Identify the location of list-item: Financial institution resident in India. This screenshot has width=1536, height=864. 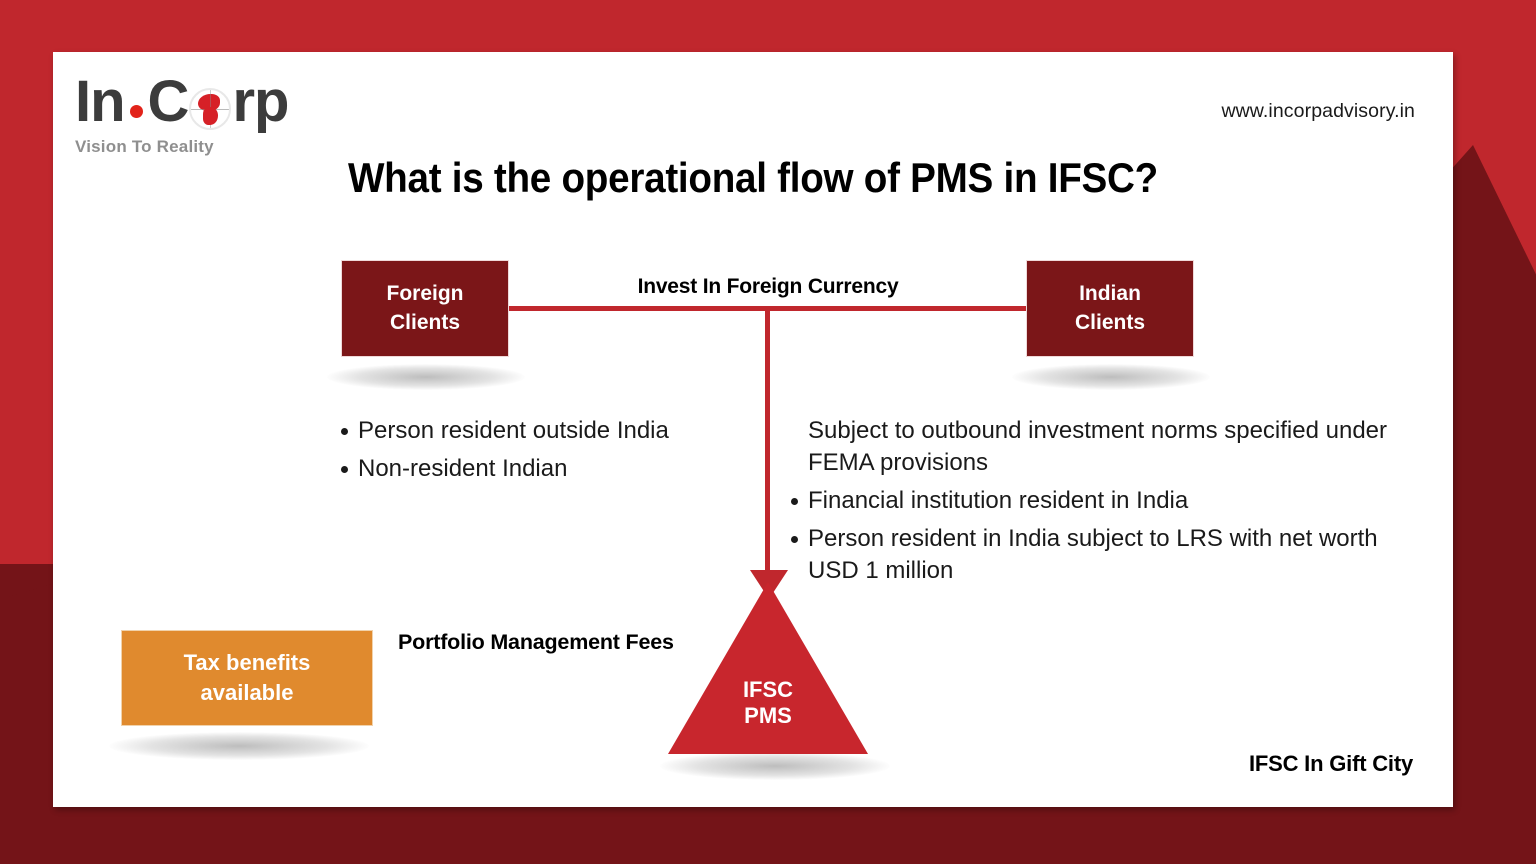
(1093, 501).